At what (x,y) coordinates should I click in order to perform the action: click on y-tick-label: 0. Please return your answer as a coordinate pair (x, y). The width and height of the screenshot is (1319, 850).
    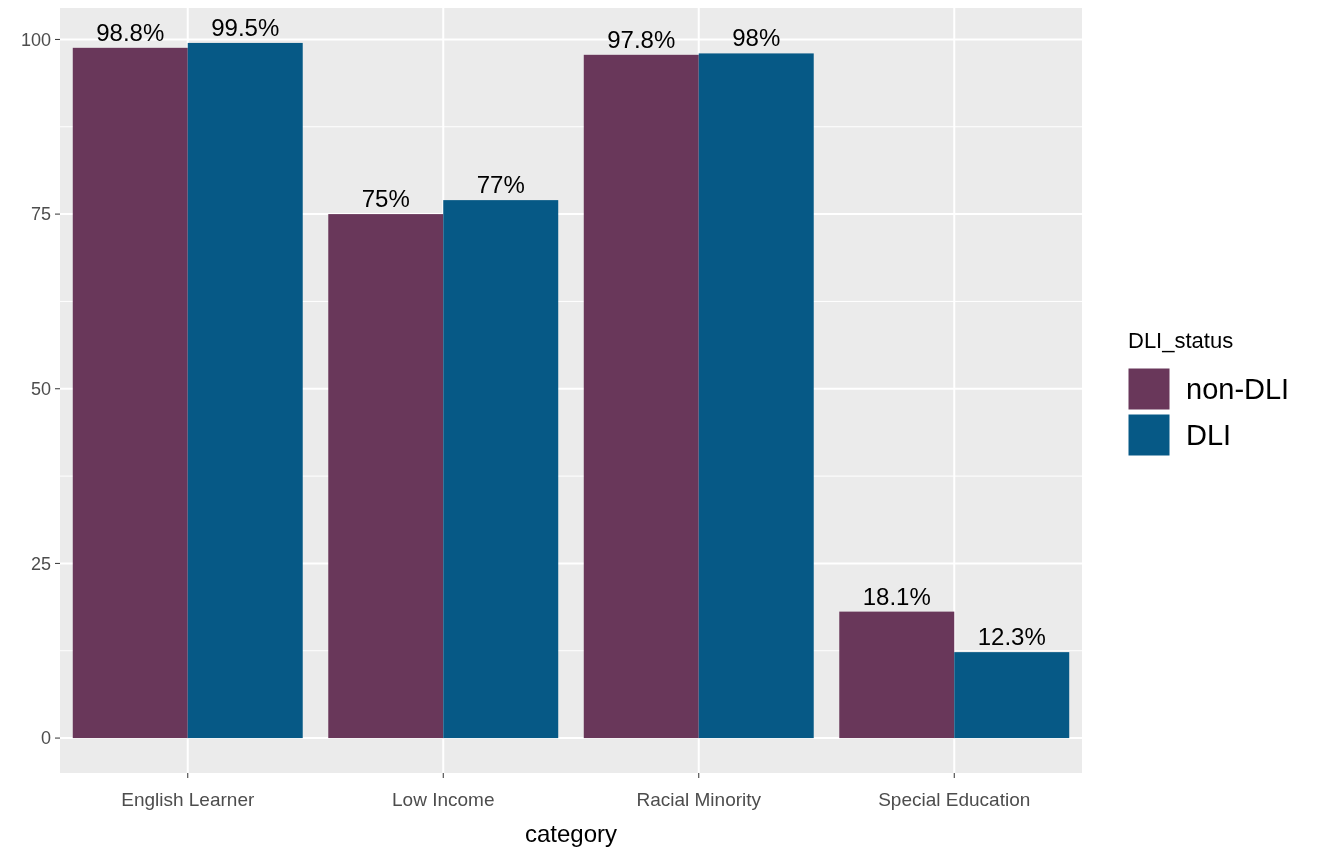
    Looking at the image, I should click on (45, 738).